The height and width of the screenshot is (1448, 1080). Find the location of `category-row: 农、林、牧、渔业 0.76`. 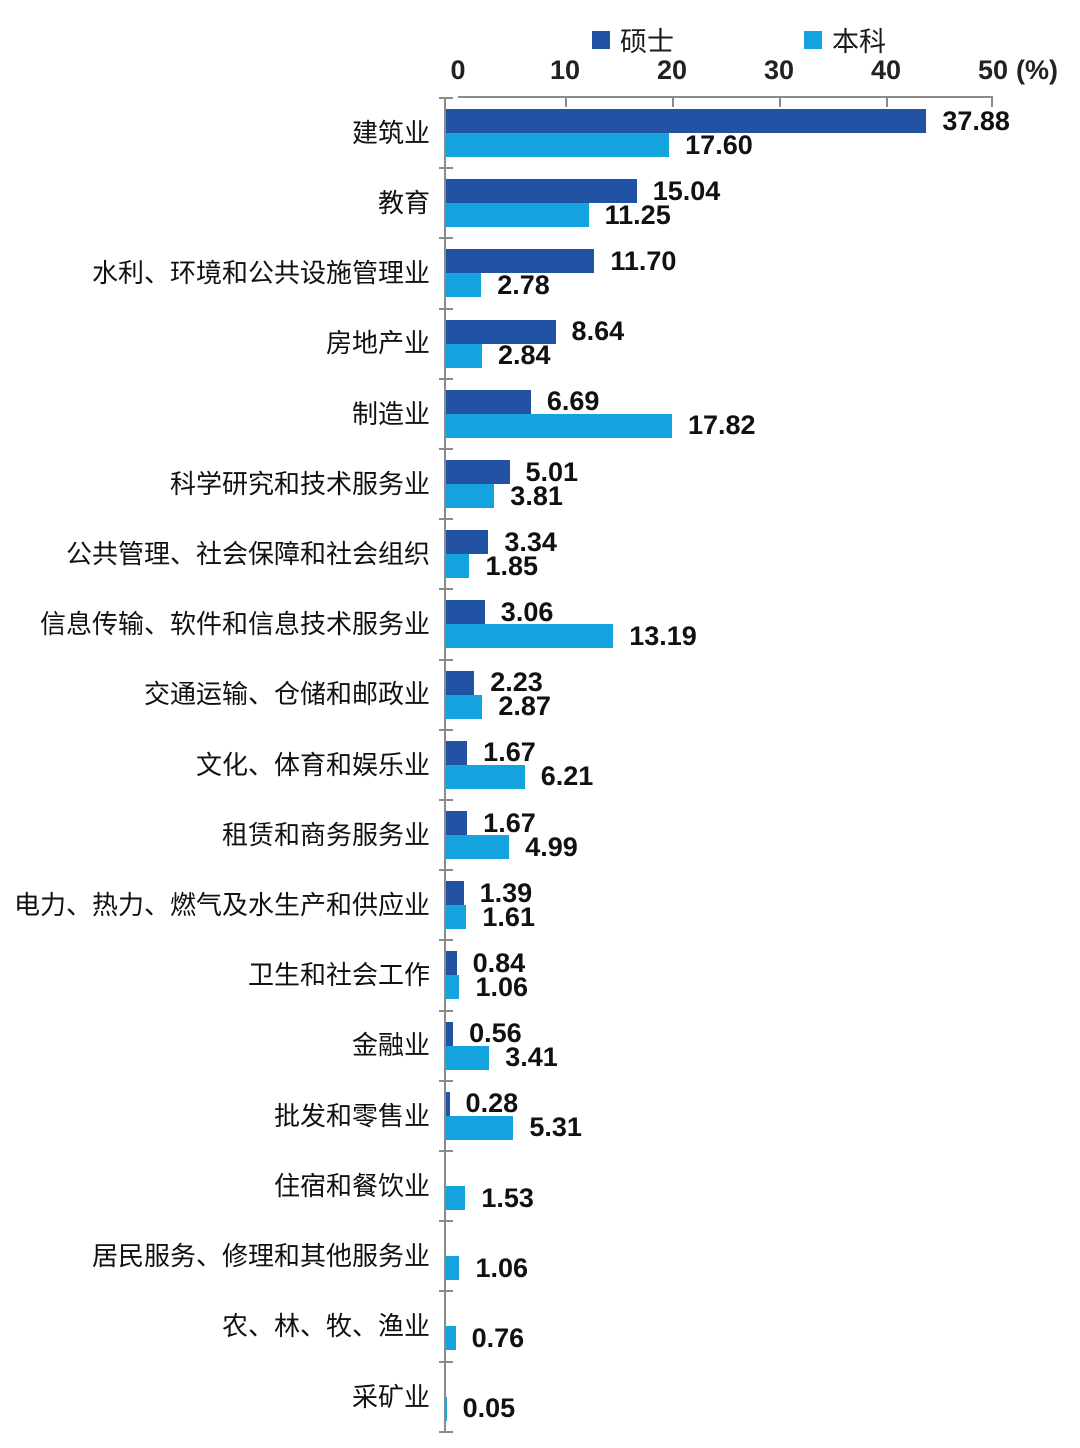

category-row: 农、林、牧、渔业 0.76 is located at coordinates (540, 1326).